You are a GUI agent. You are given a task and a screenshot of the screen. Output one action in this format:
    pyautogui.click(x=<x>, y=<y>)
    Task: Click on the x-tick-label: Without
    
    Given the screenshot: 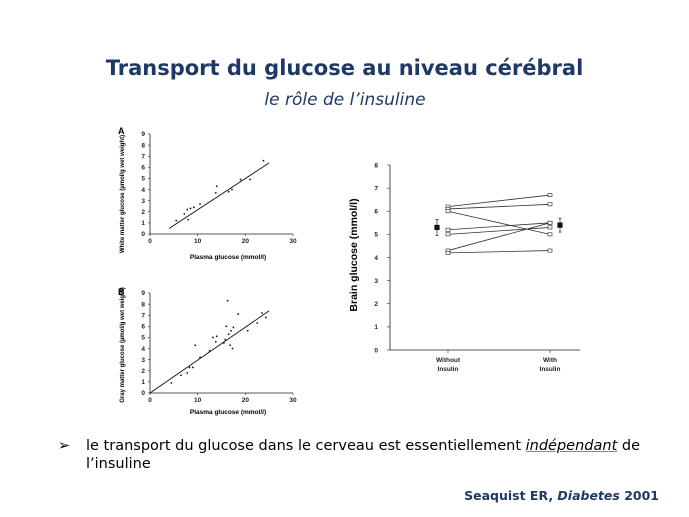 What is the action you would take?
    pyautogui.click(x=448, y=360)
    